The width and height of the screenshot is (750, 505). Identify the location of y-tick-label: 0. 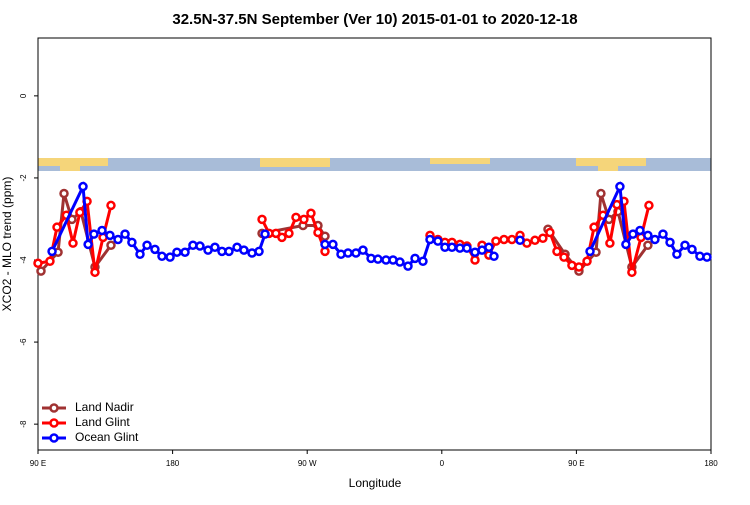
(23, 95).